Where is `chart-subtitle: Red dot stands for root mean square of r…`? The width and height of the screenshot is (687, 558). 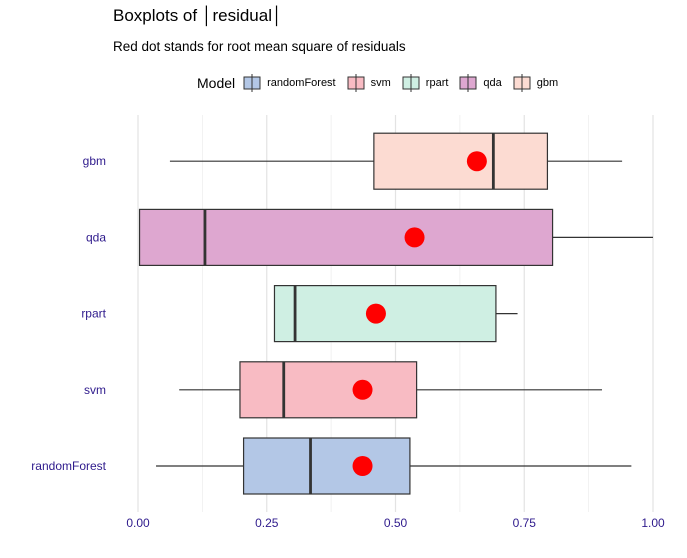 chart-subtitle: Red dot stands for root mean square of r… is located at coordinates (259, 46).